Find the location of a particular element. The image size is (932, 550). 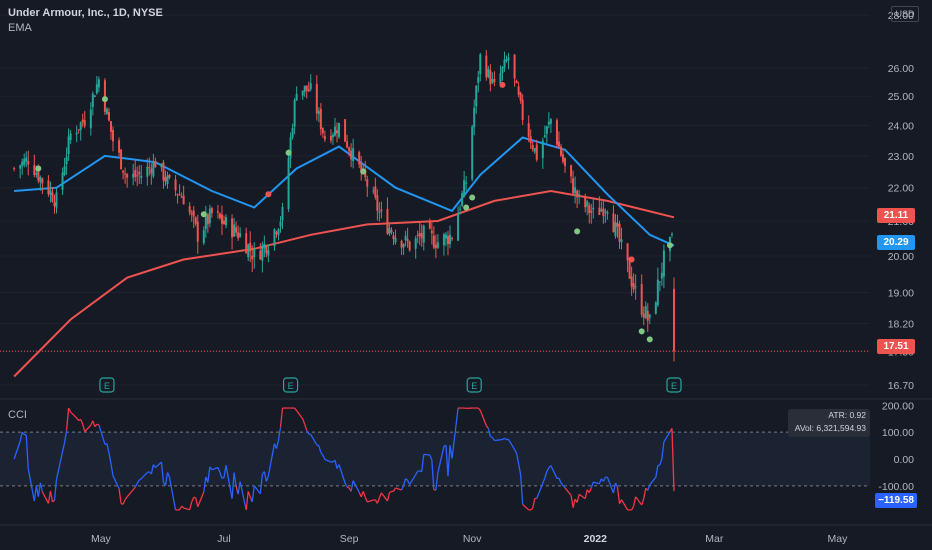

price-tick-label: 26.00 is located at coordinates (901, 69).